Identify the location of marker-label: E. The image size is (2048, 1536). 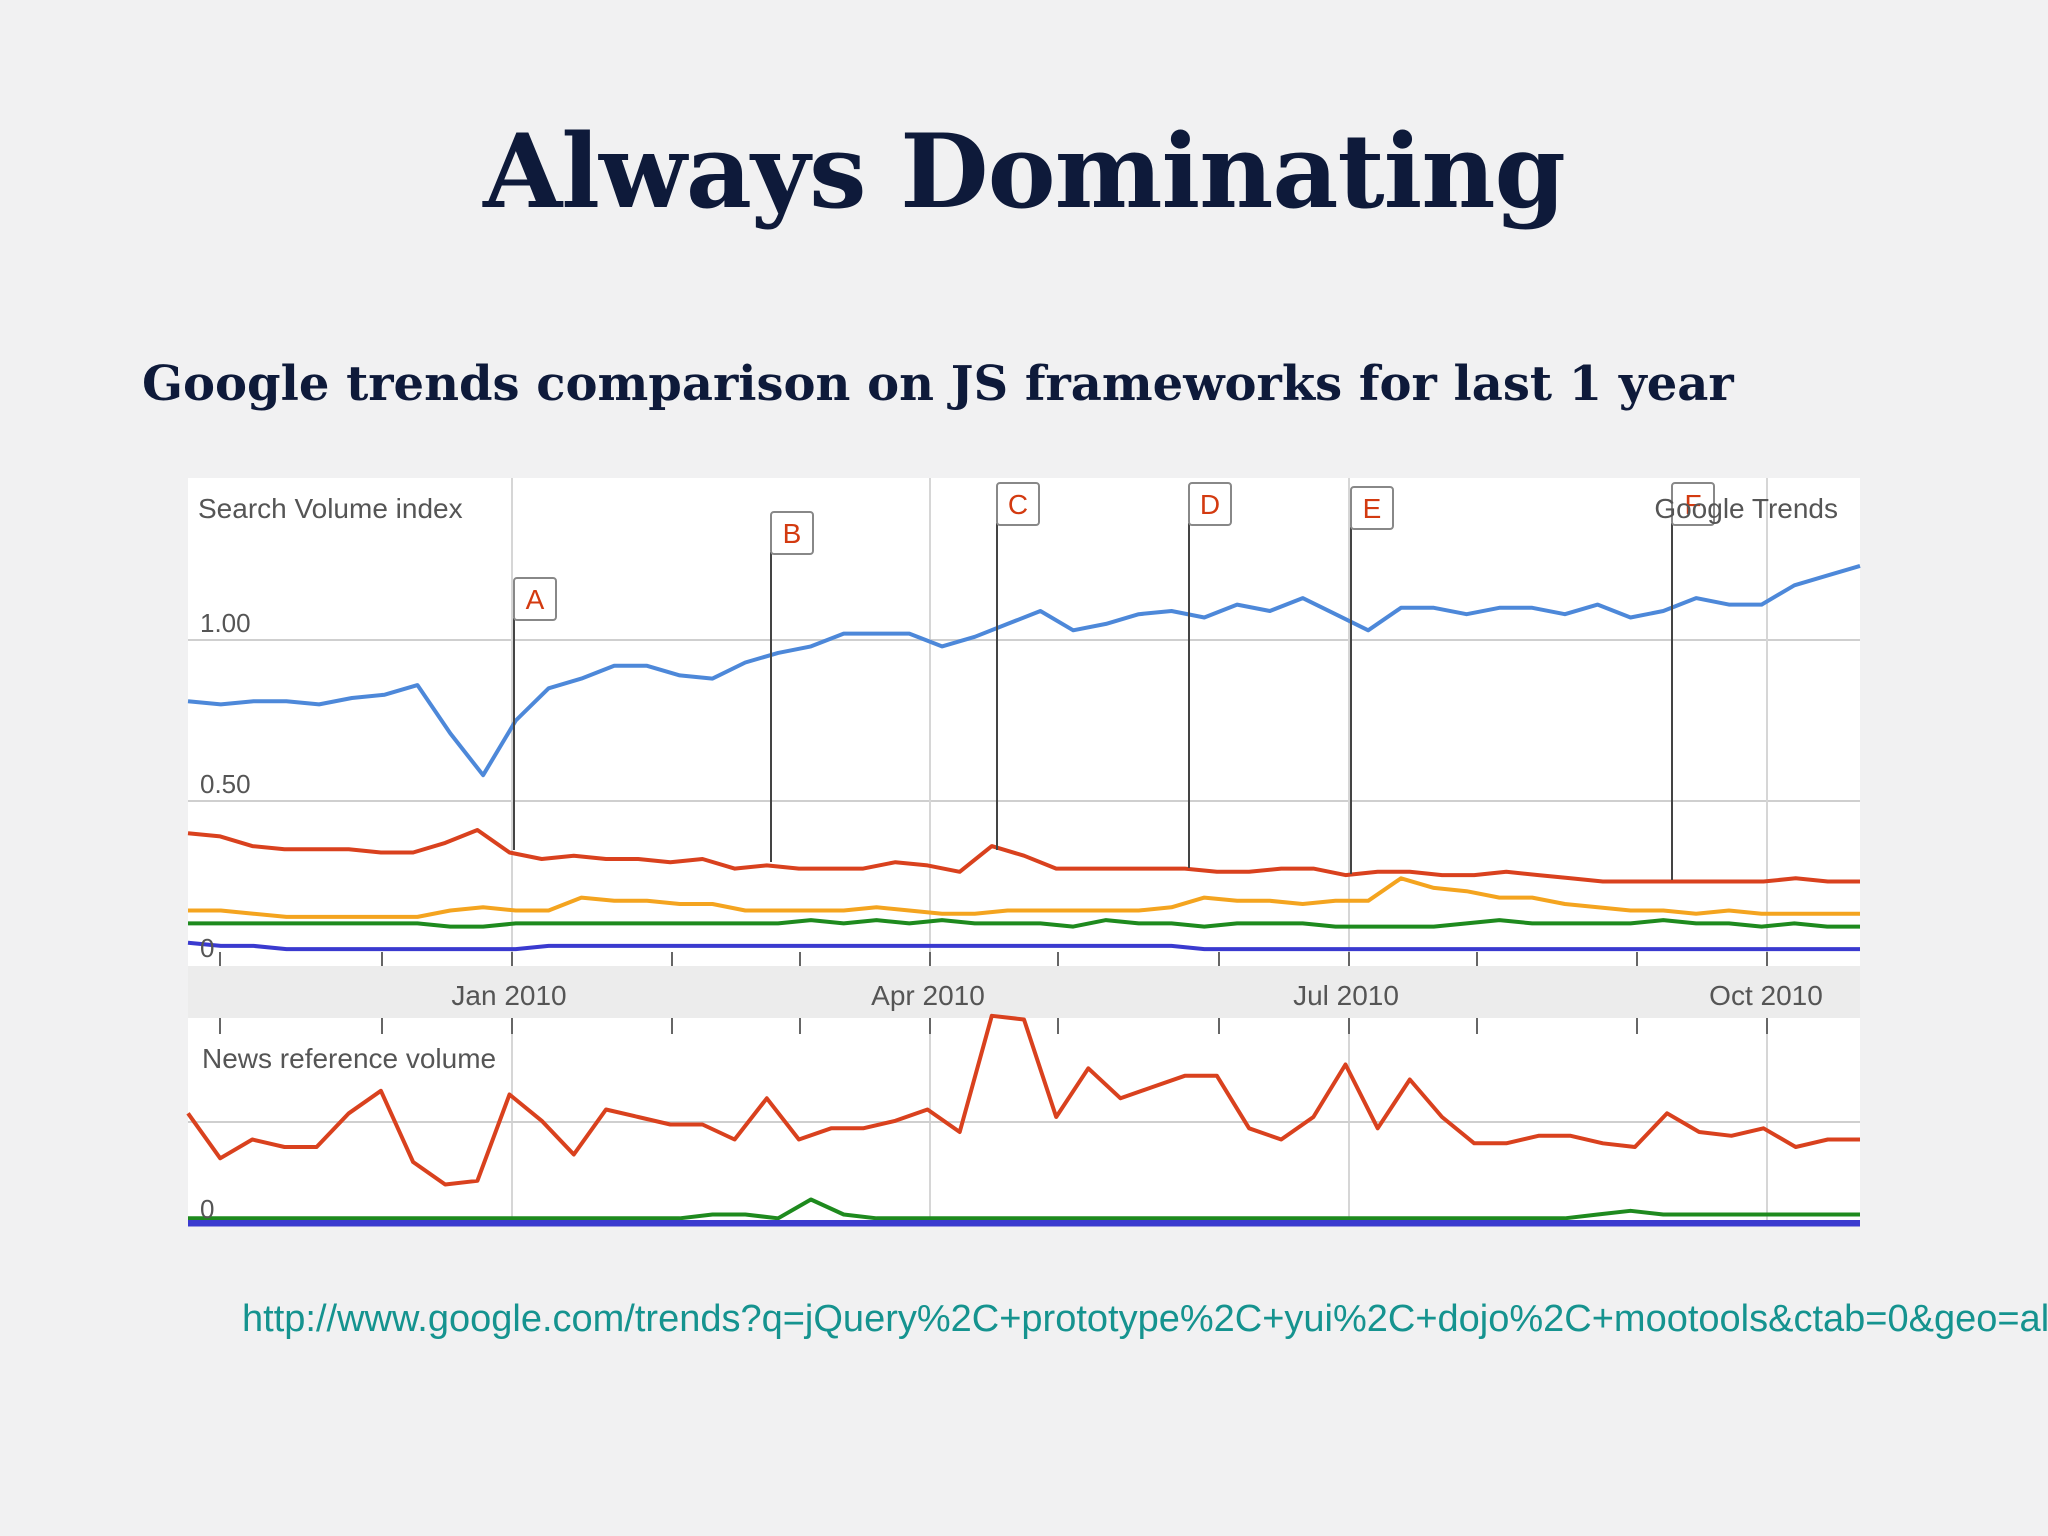
(1372, 508).